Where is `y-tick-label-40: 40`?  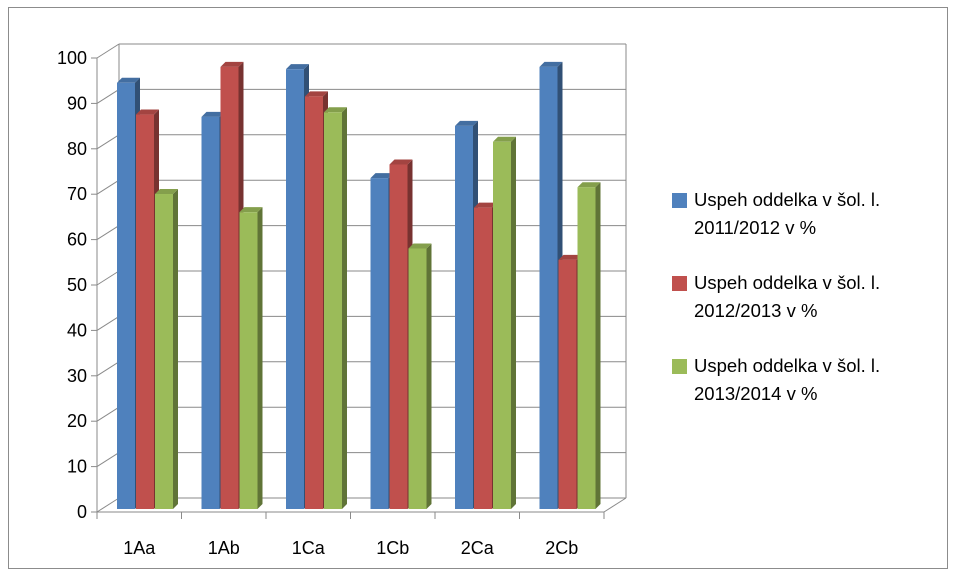
y-tick-label-40: 40 is located at coordinates (77, 330).